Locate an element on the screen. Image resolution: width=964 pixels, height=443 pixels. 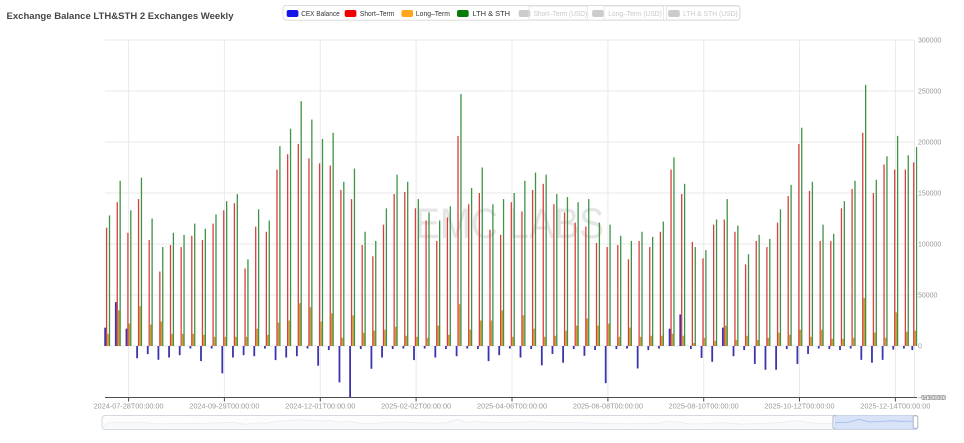
svg-text: 2025-08-10T00:00:00 is located at coordinates (704, 406).